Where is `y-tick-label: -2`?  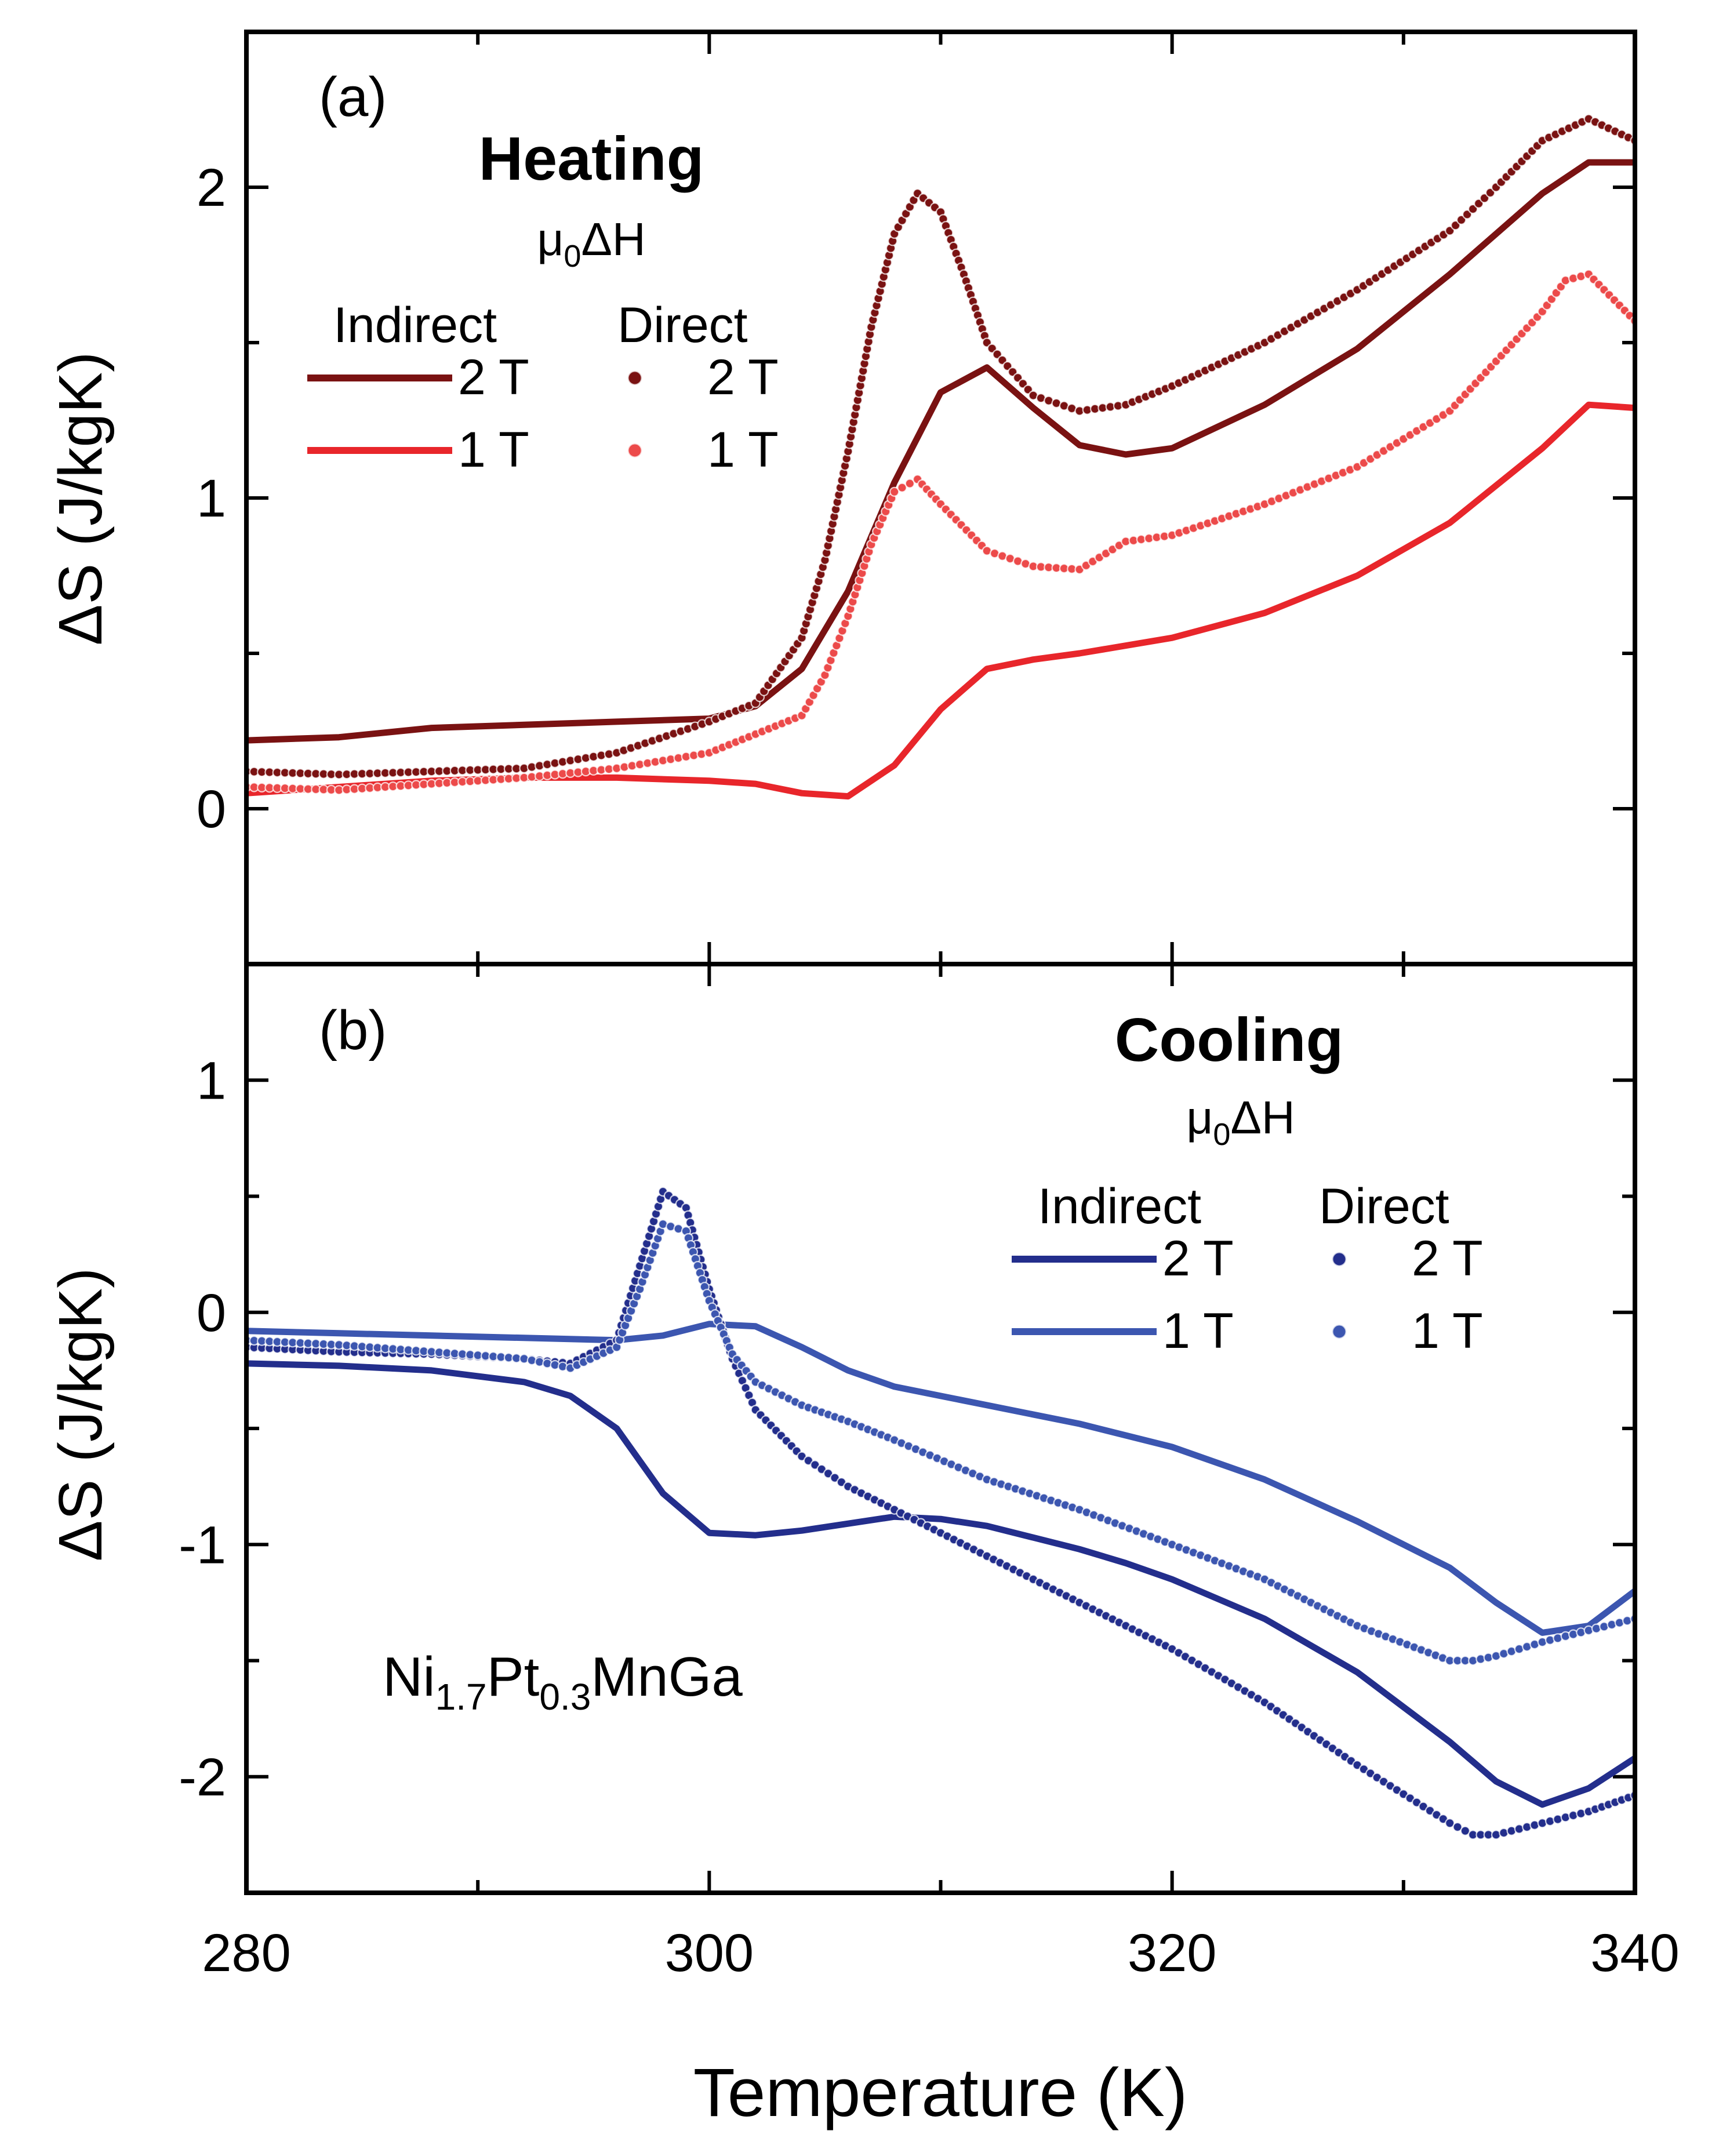
y-tick-label: -2 is located at coordinates (202, 1778).